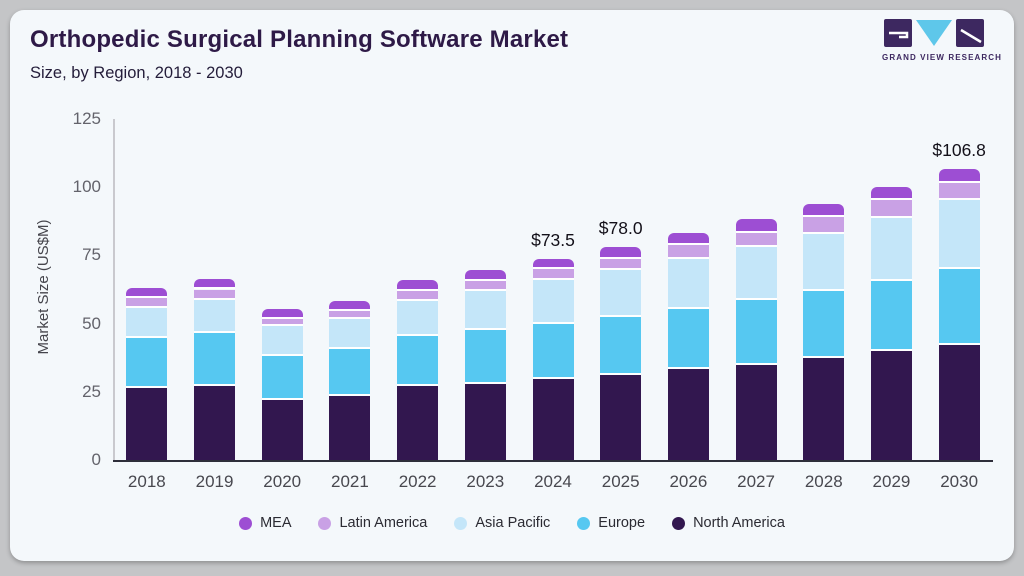  I want to click on grand-view-research-logo: GRAND VIEW RESEARCH, so click(942, 40).